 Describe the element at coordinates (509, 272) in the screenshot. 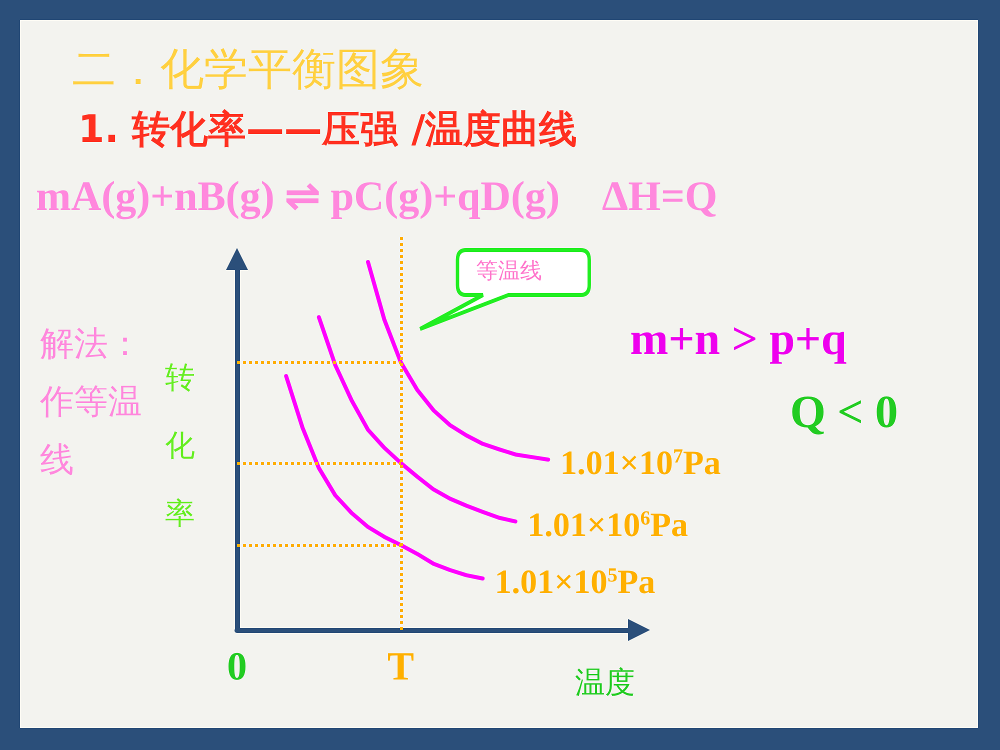

I see `annotation: 等温线` at that location.